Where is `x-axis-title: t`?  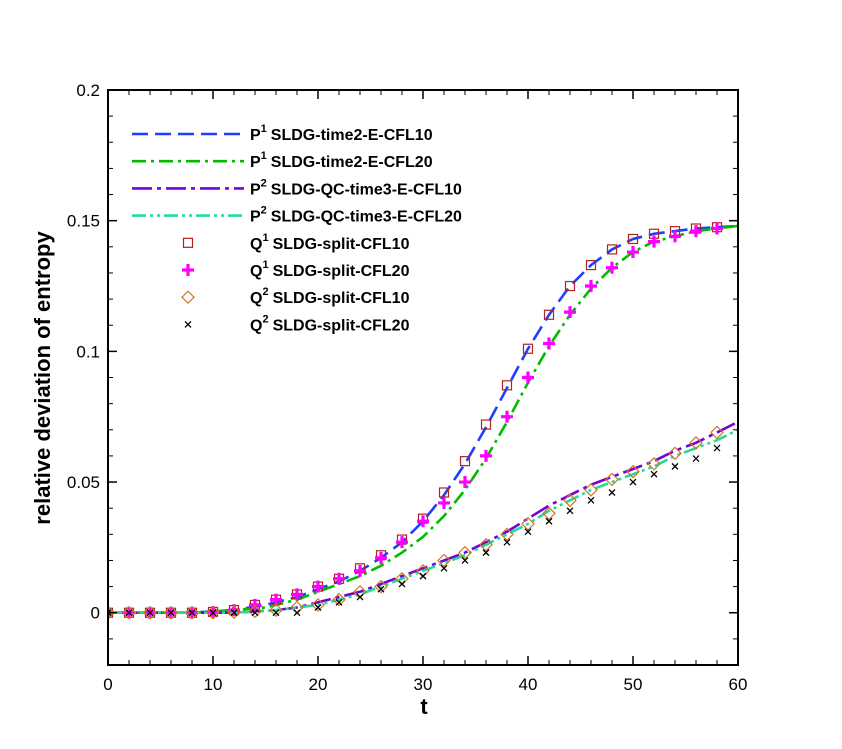 x-axis-title: t is located at coordinates (424, 706).